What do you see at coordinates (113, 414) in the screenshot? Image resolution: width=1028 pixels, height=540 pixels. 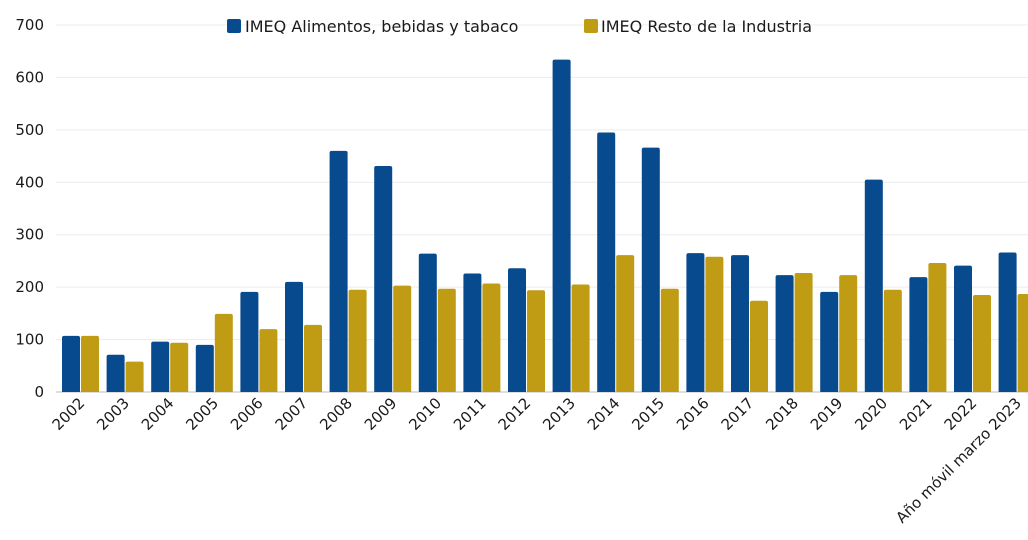 I see `x-tick-label: 2003` at bounding box center [113, 414].